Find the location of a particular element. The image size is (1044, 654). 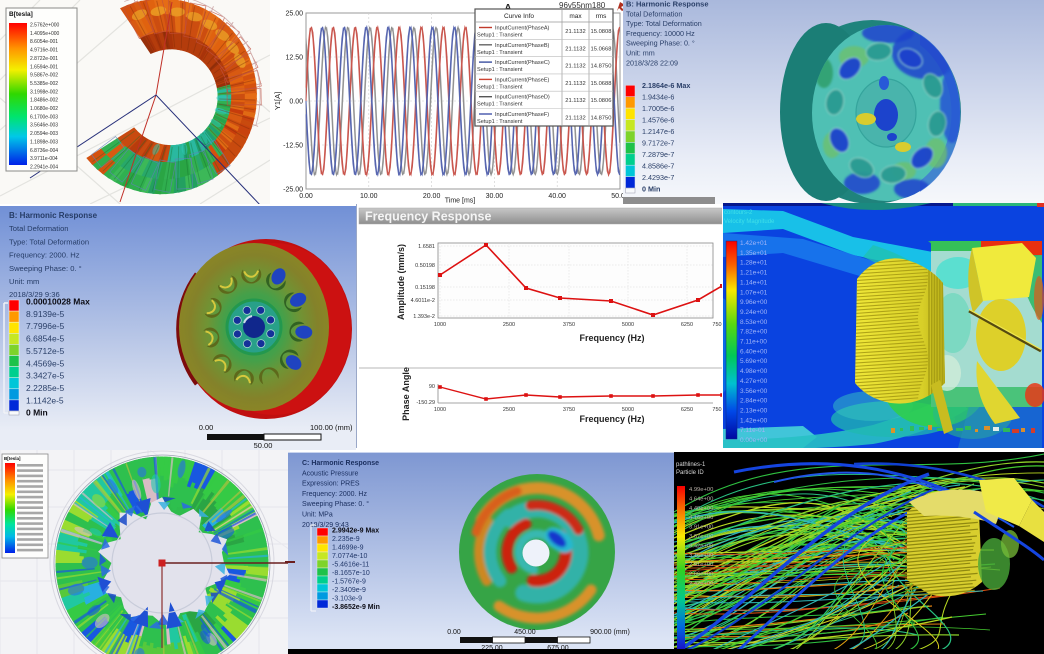

svg-text: 1.8486e-002 is located at coordinates (44, 101).